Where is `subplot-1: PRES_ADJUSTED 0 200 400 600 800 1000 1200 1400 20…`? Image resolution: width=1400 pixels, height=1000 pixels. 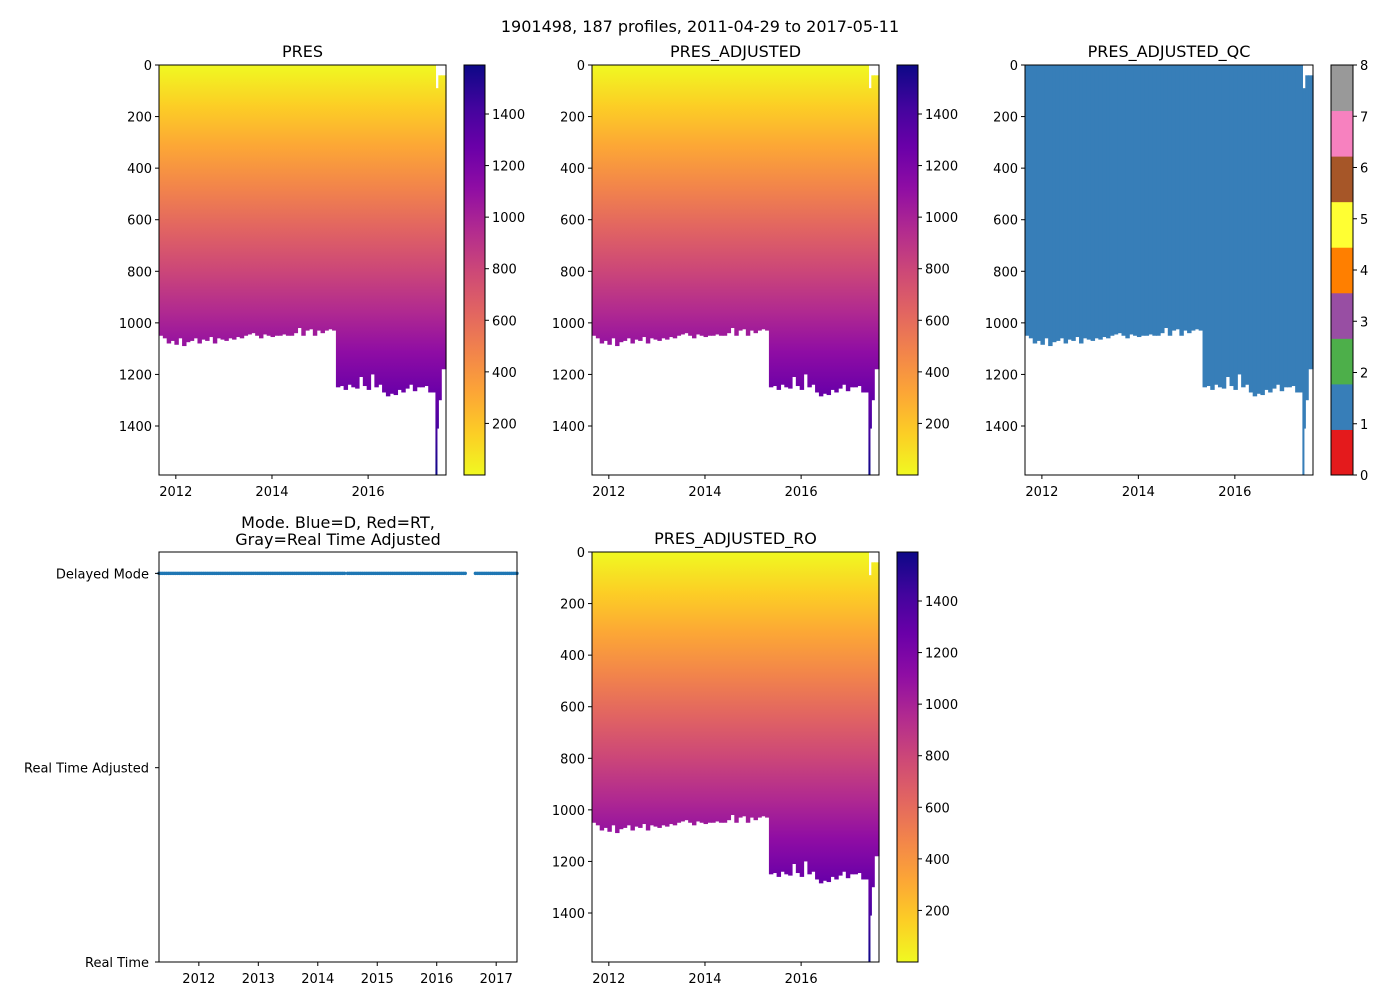 subplot-1: PRES_ADJUSTED 0 200 400 600 800 1000 1200 1400 20… is located at coordinates (755, 271).